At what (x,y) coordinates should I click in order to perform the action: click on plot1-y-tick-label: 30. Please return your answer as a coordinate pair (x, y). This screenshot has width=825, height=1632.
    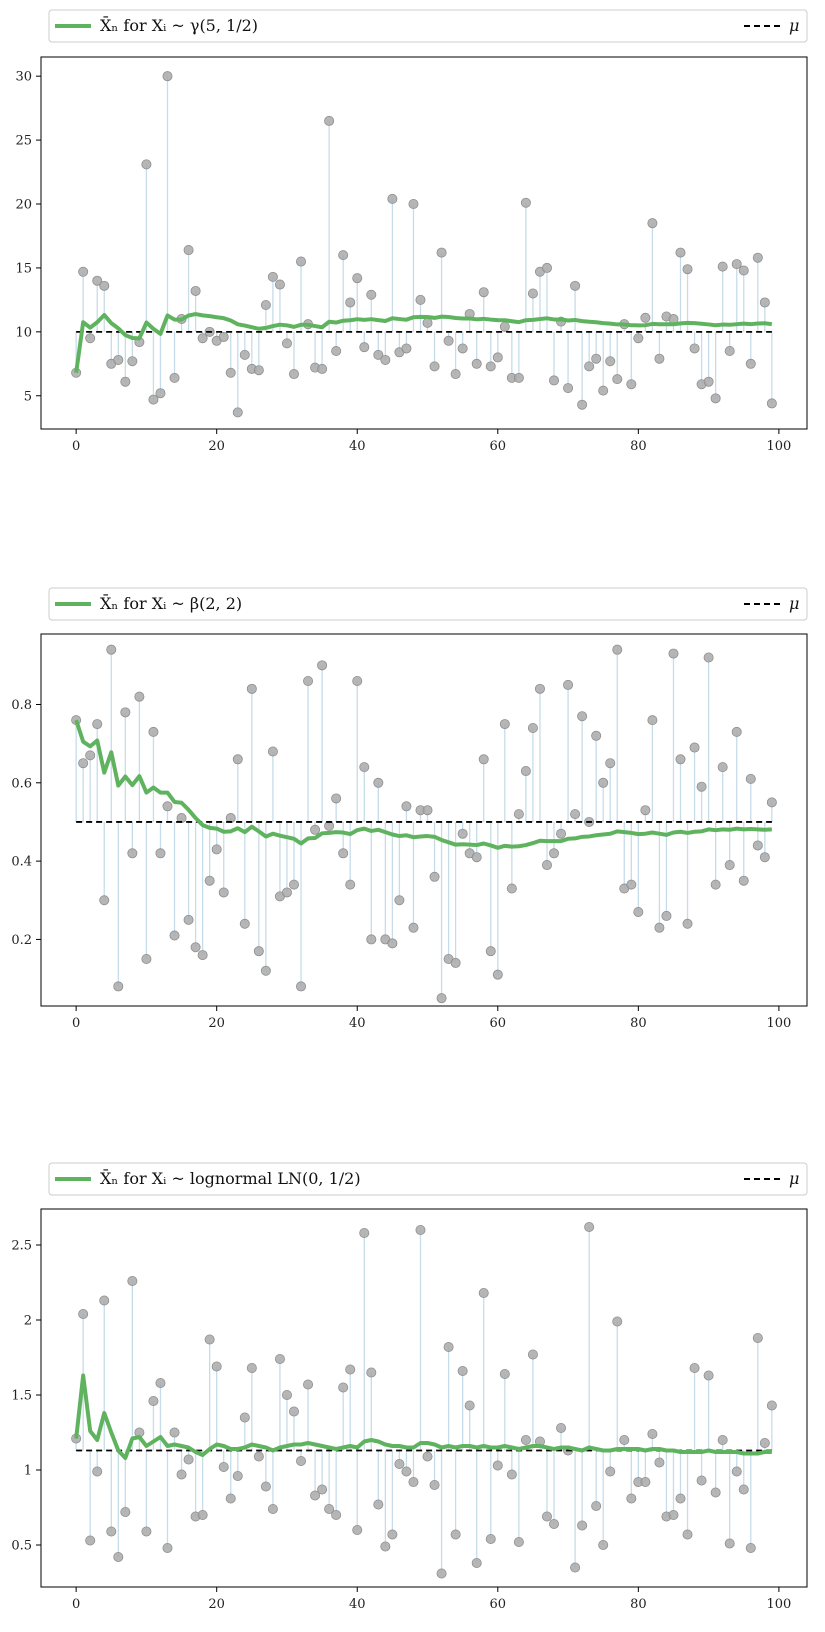
    Looking at the image, I should click on (23, 77).